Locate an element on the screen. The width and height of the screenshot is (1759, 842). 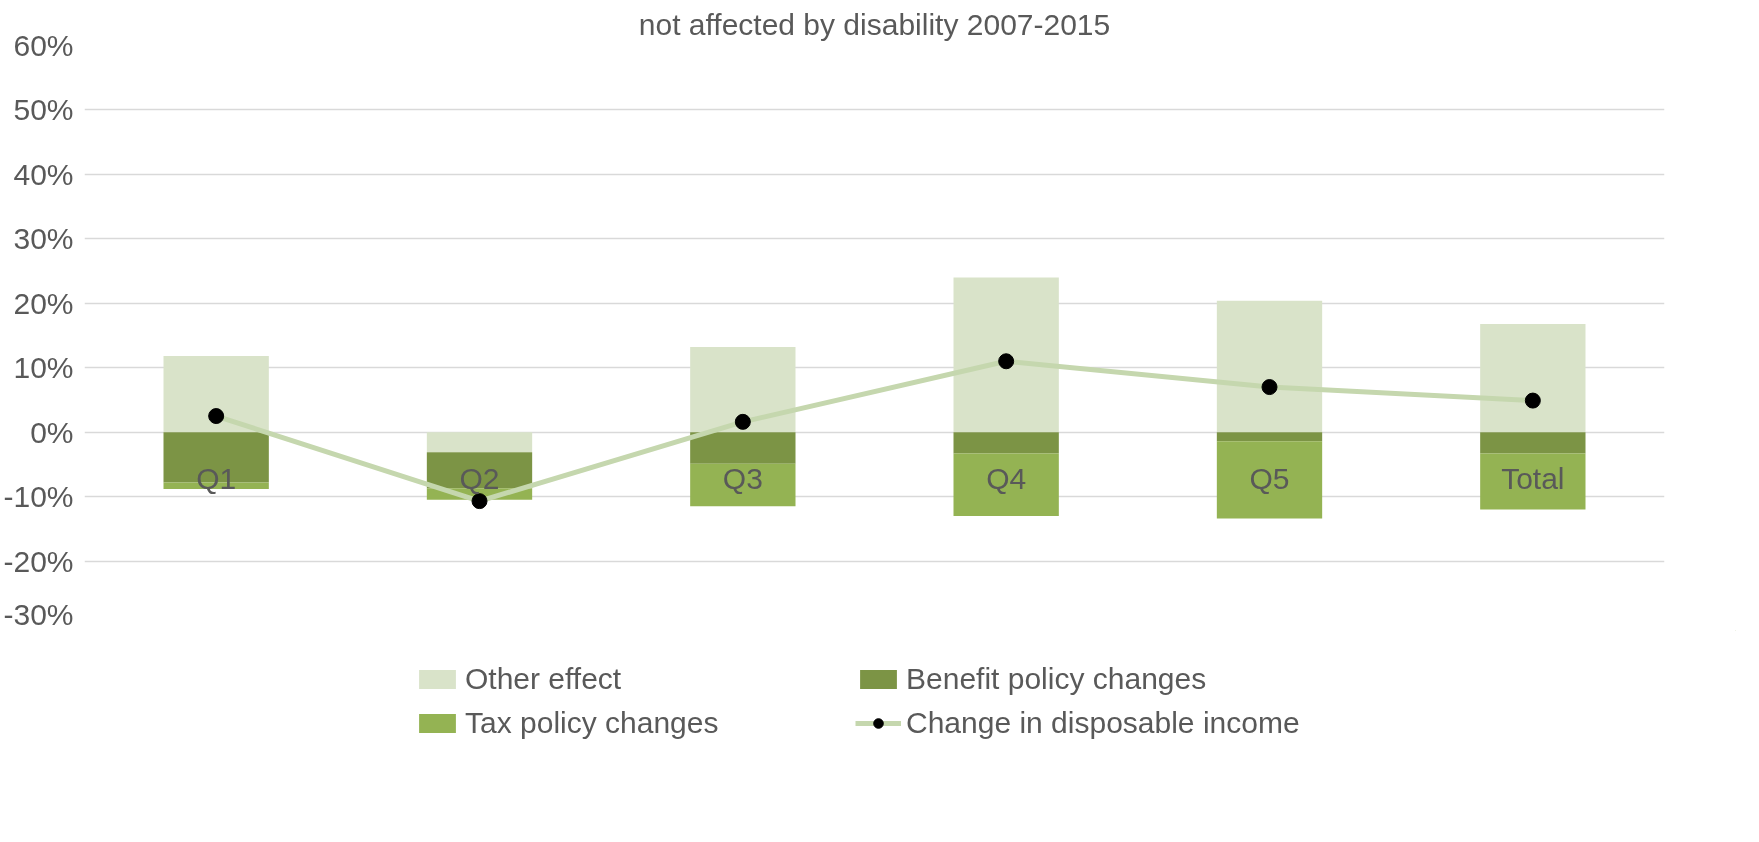
y-tick-label: 50% is located at coordinates (43, 110).